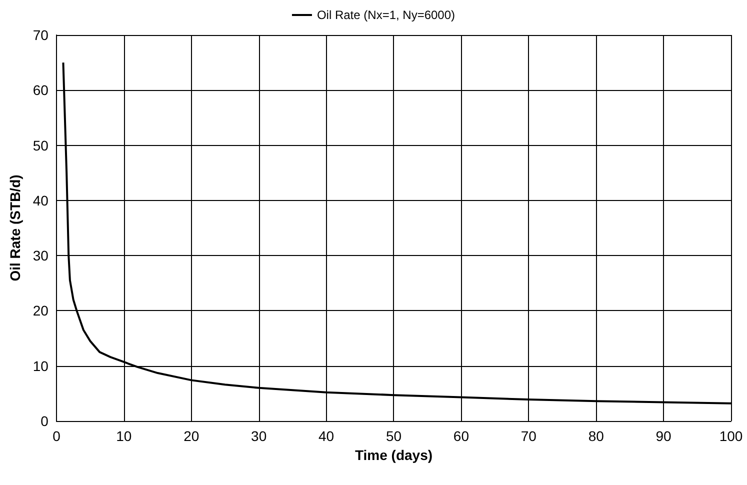 The height and width of the screenshot is (485, 747). I want to click on y-tick-label: 30, so click(40, 256).